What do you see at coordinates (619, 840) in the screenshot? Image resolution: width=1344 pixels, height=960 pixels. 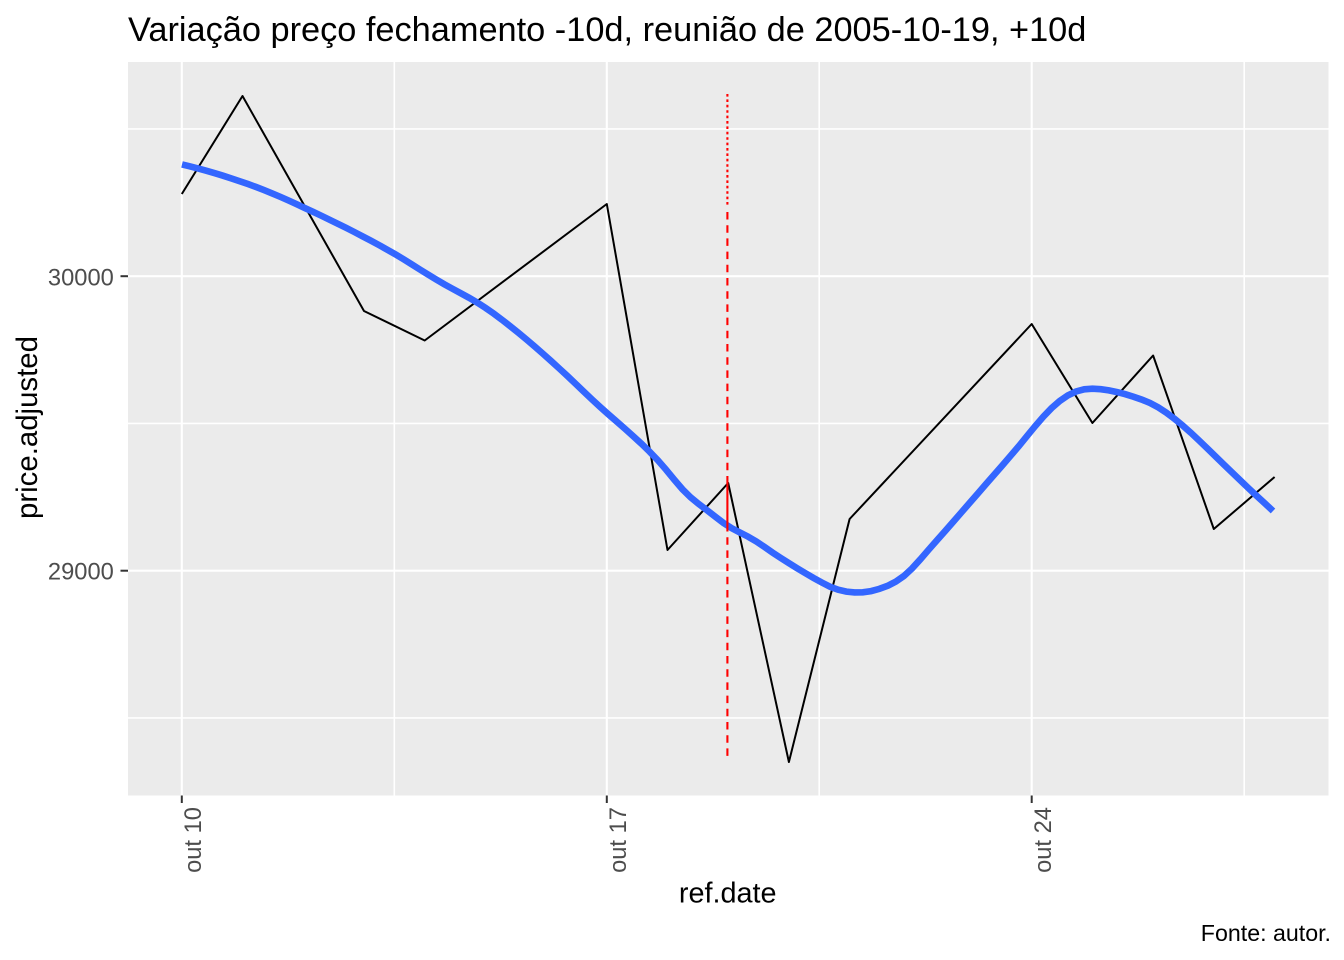 I see `svg-text: out 17` at bounding box center [619, 840].